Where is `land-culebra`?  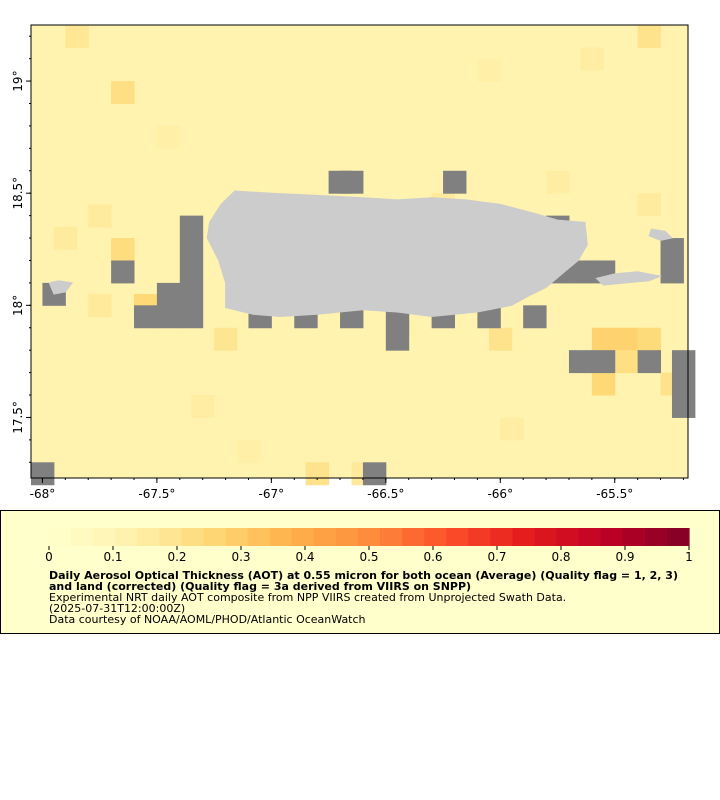
land-culebra is located at coordinates (661, 234).